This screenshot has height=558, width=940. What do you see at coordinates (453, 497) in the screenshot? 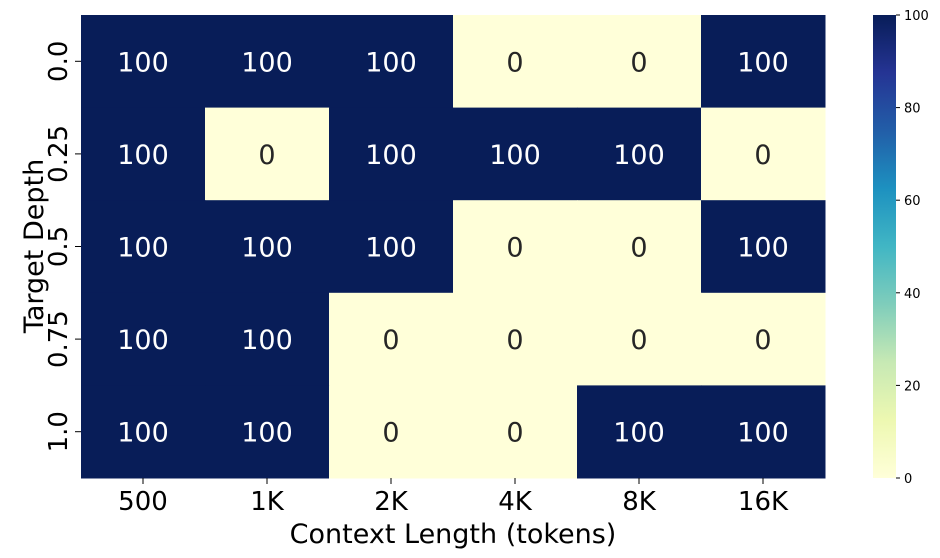
I see `x-axis-ticks: 500 1K 2K 4K 8K 16K` at bounding box center [453, 497].